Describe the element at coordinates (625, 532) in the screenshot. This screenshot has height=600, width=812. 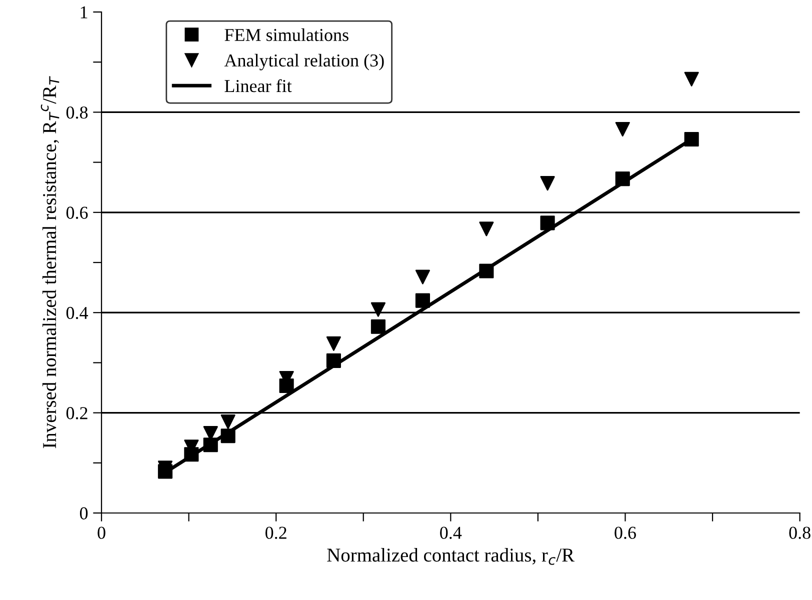
I see `x-tick-label: 0.6` at that location.